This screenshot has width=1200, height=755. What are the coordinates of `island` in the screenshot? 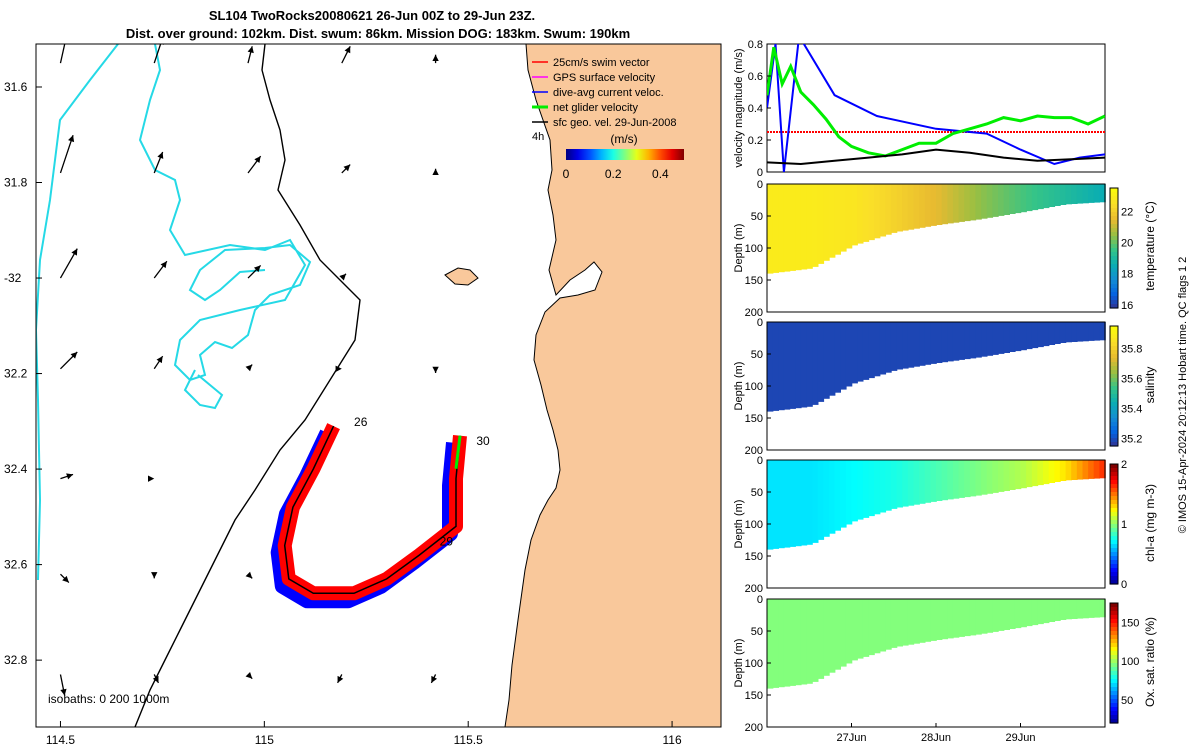 It's located at (461, 276).